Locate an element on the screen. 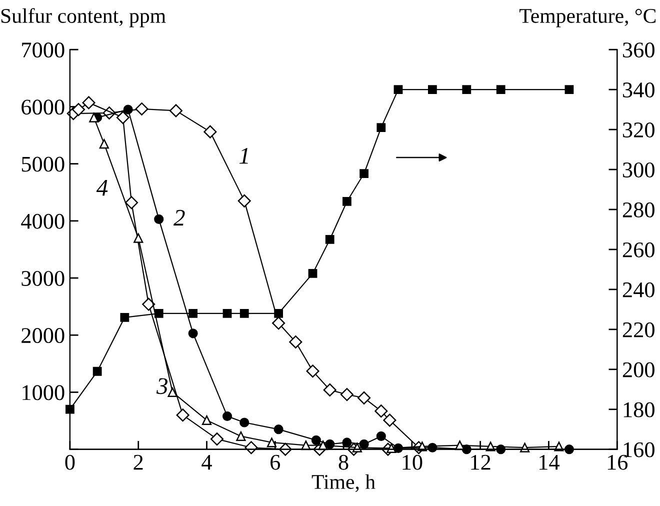  annotation: 3 is located at coordinates (162, 386).